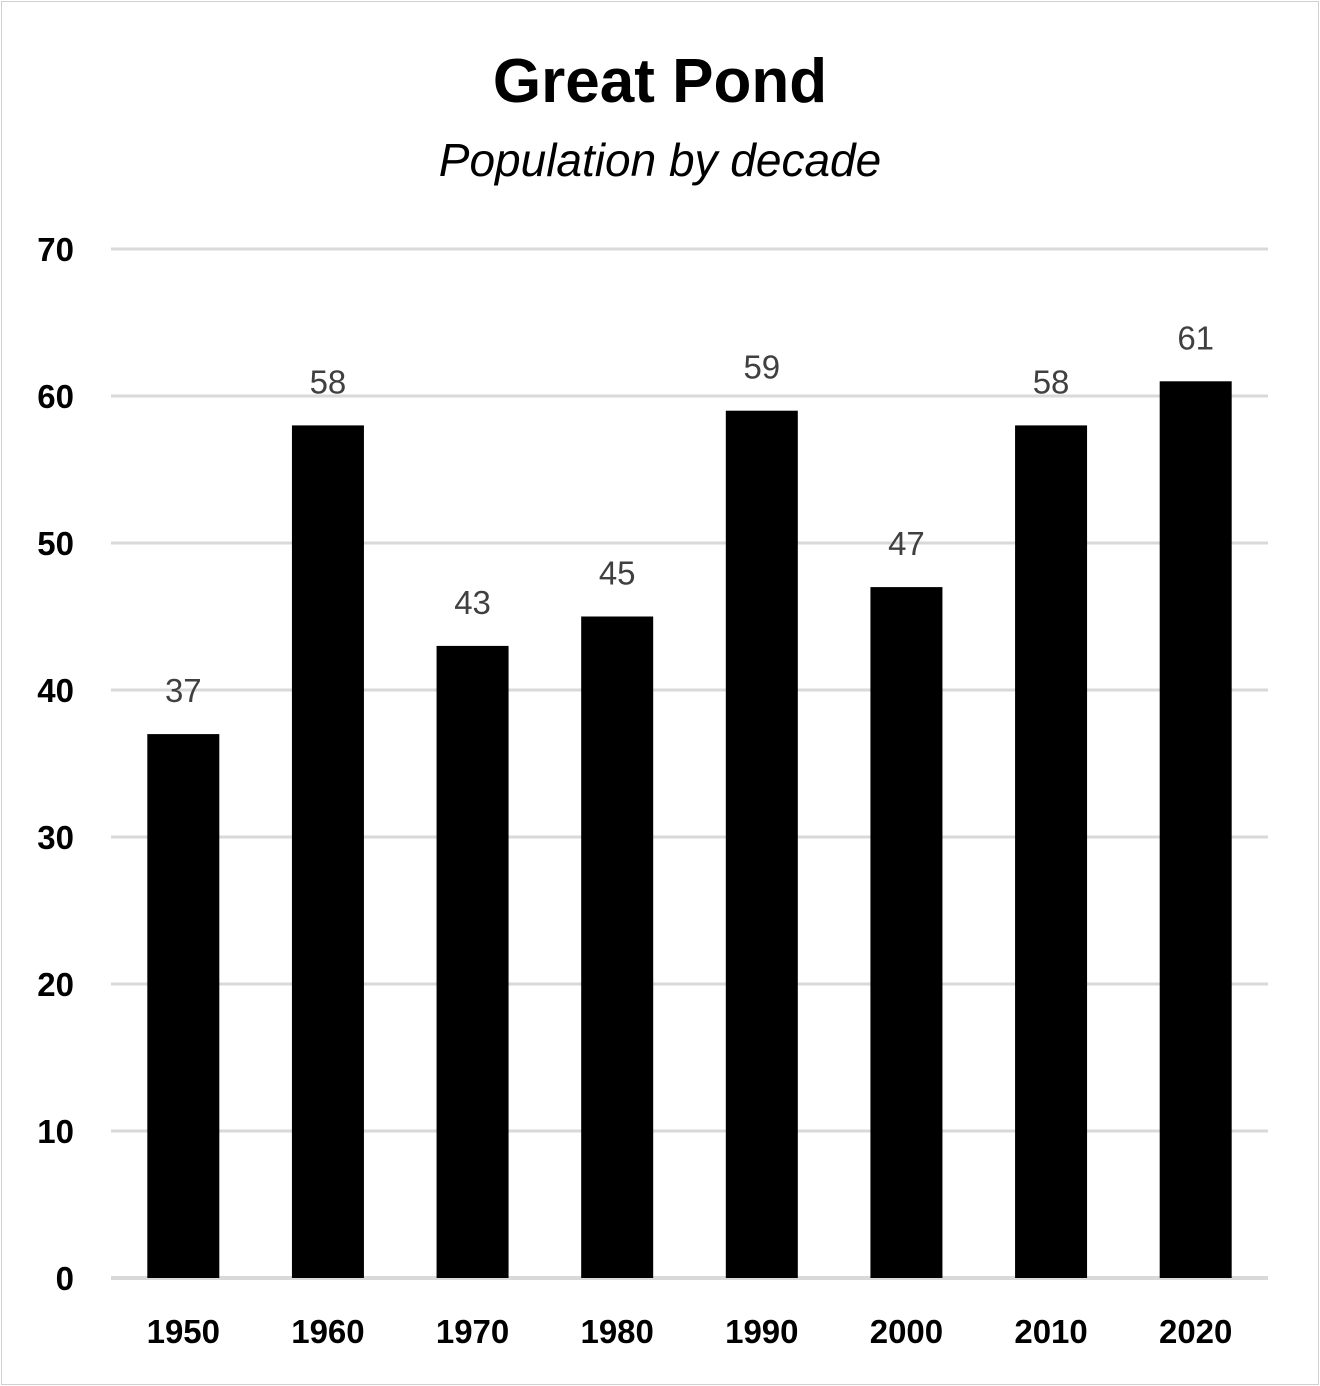 Image resolution: width=1320 pixels, height=1386 pixels. Describe the element at coordinates (55, 984) in the screenshot. I see `y-tick-label: 20` at that location.